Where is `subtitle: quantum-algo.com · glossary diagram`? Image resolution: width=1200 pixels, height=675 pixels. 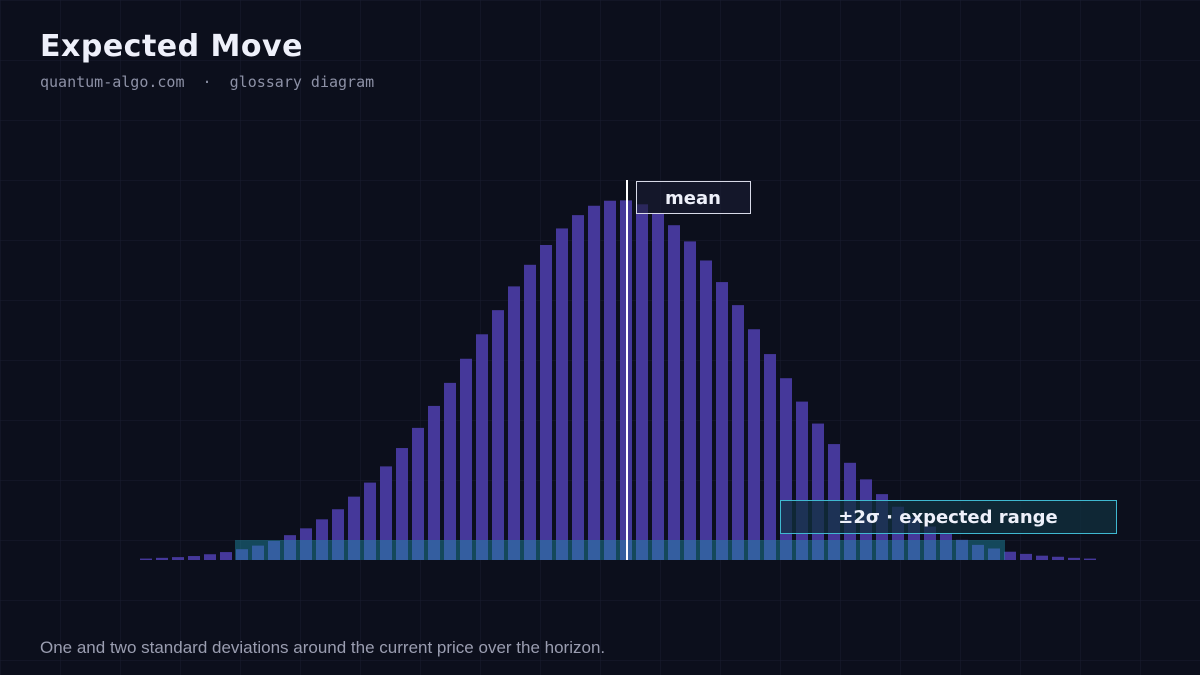 subtitle: quantum-algo.com · glossary diagram is located at coordinates (207, 82).